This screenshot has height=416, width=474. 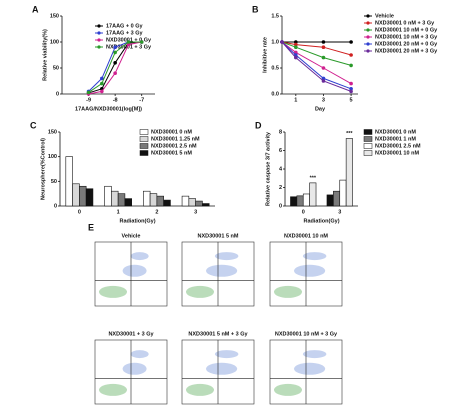 What do you see at coordinates (406, 44) in the screenshot?
I see `legend-label: NXD30001 20 nM + 0 Gy` at bounding box center [406, 44].